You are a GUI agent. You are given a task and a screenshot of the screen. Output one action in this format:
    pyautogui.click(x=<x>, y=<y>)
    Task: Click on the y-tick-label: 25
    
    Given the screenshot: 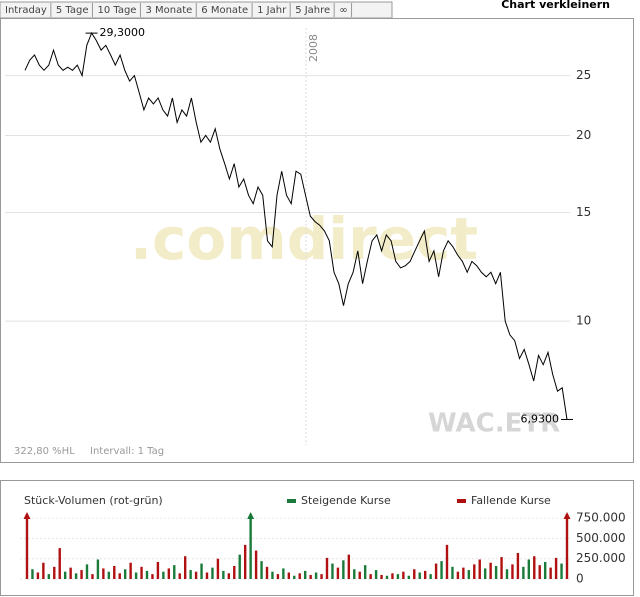 What is the action you would take?
    pyautogui.click(x=583, y=75)
    